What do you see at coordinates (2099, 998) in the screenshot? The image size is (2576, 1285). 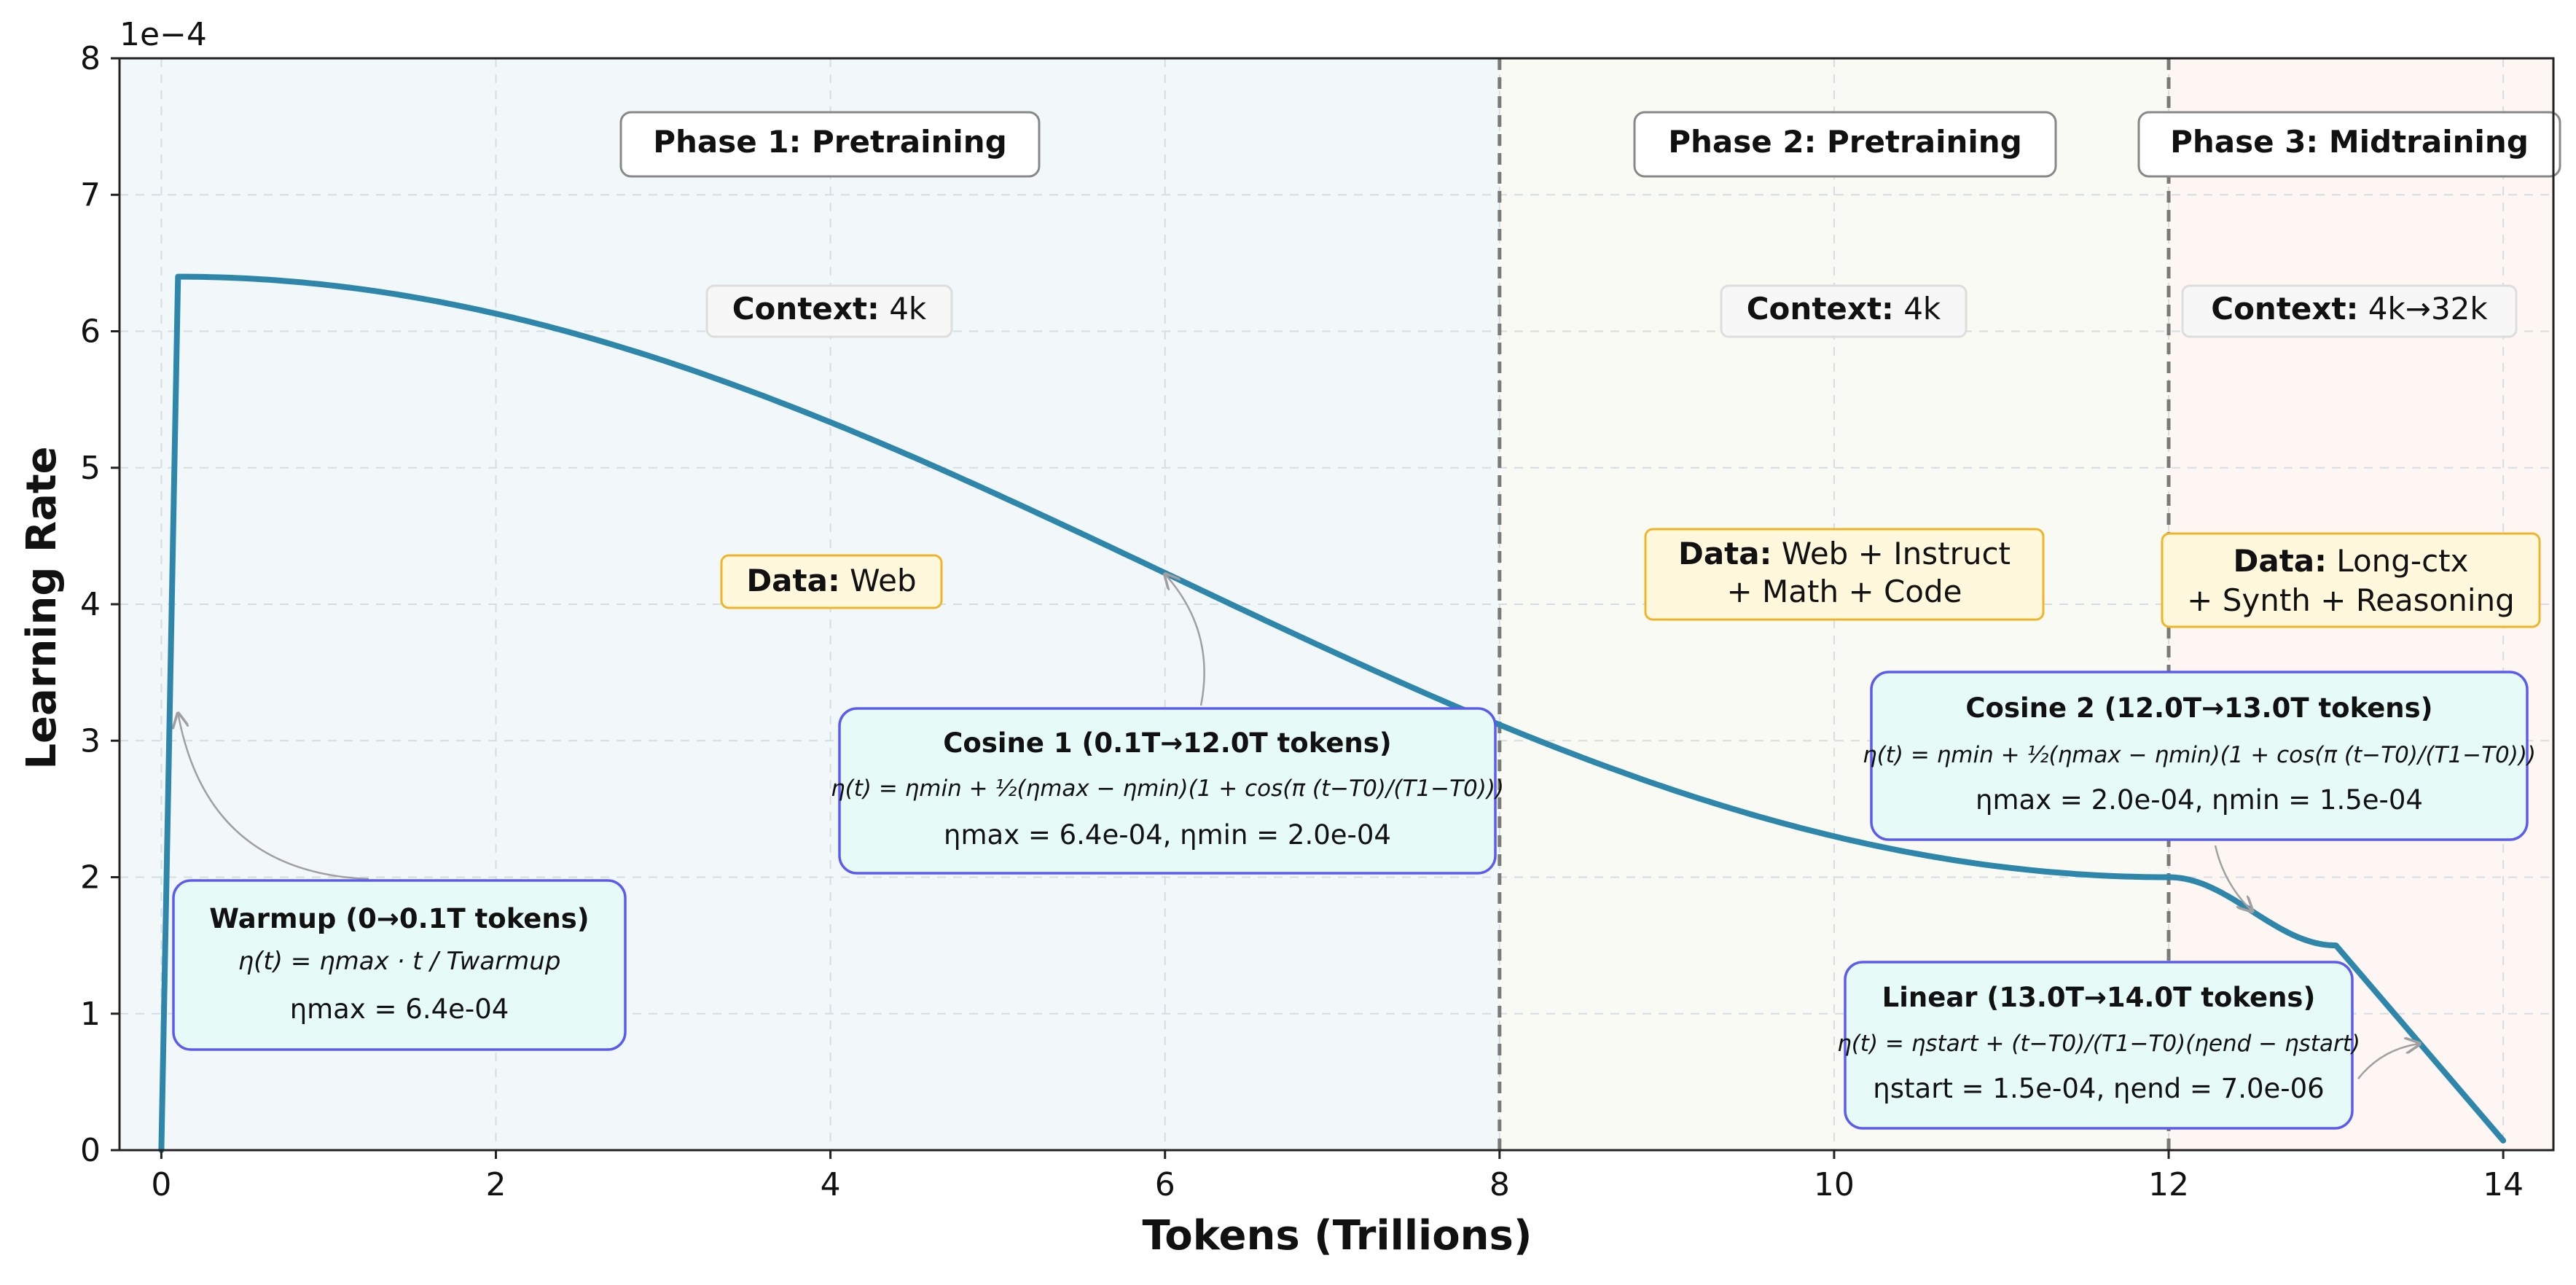 I see `annotation-linear-title: Linear (13.0T→14.0T tokens)` at bounding box center [2099, 998].